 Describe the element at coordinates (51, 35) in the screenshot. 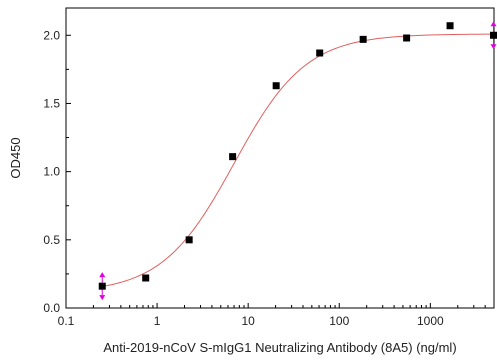

I see `y-tick-label-4: 2.0` at that location.